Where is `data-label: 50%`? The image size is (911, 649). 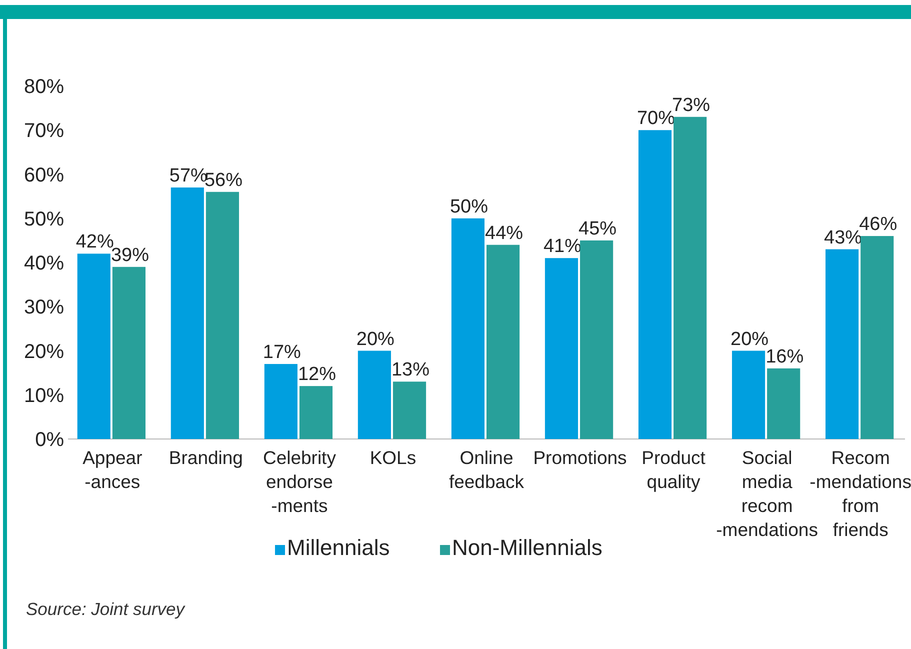 data-label: 50% is located at coordinates (469, 207).